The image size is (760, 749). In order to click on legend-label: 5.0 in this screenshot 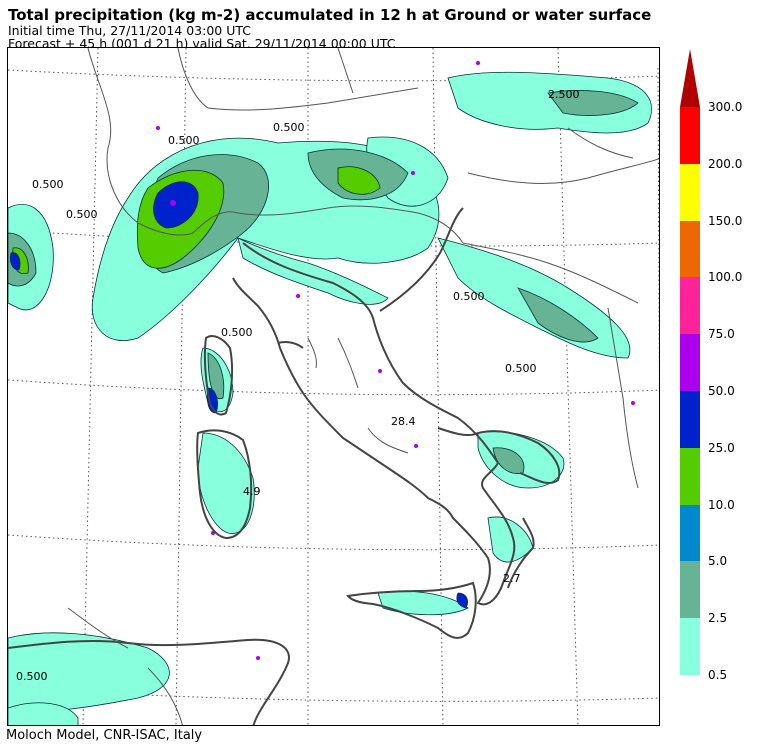, I will do `click(718, 561)`.